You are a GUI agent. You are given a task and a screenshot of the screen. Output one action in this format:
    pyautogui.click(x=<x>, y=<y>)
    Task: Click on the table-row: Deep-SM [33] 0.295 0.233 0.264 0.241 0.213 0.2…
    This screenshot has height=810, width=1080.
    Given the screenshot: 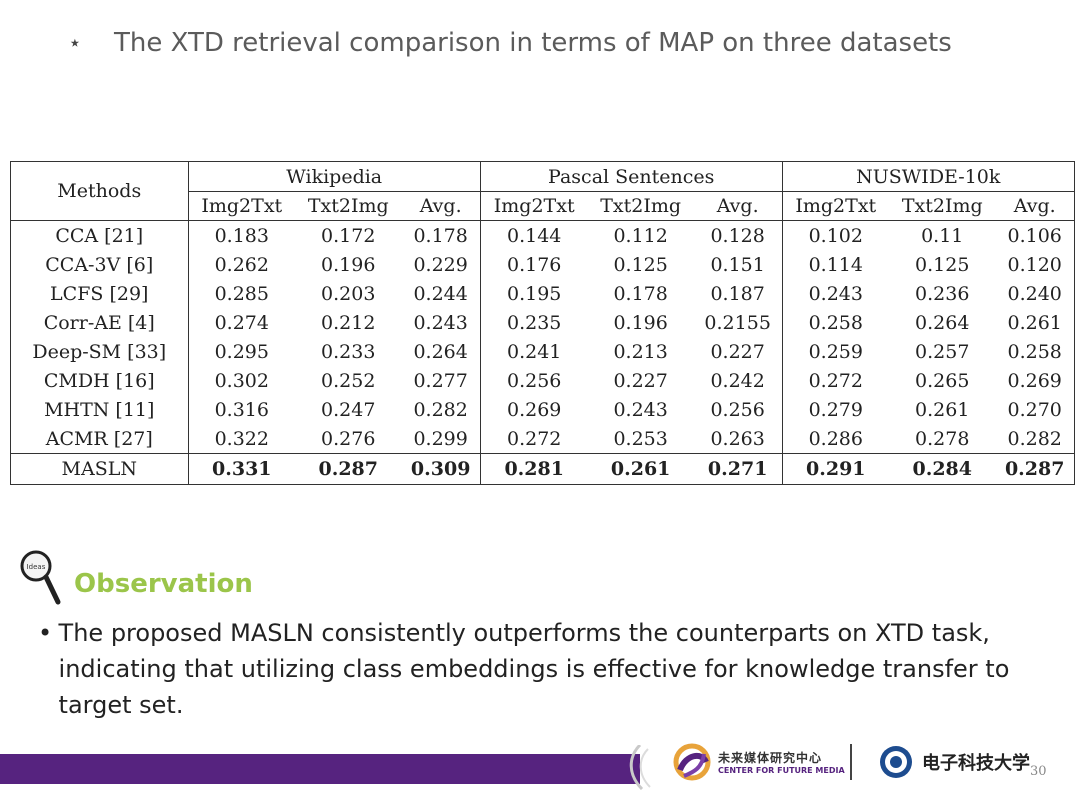 What is the action you would take?
    pyautogui.click(x=543, y=351)
    